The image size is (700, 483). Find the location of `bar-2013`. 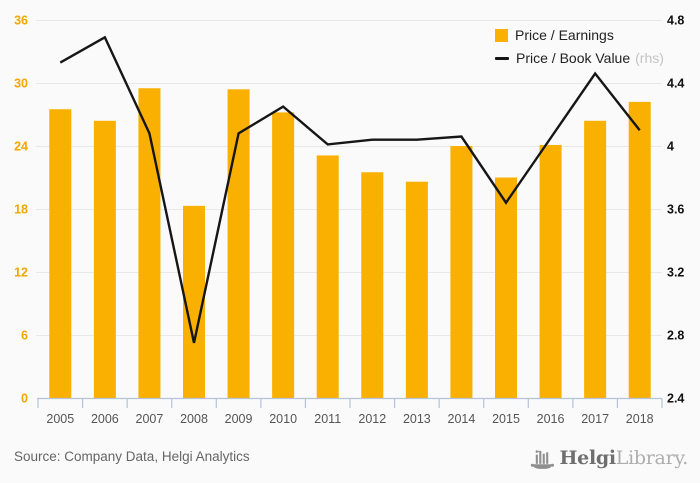

bar-2013 is located at coordinates (416, 289).